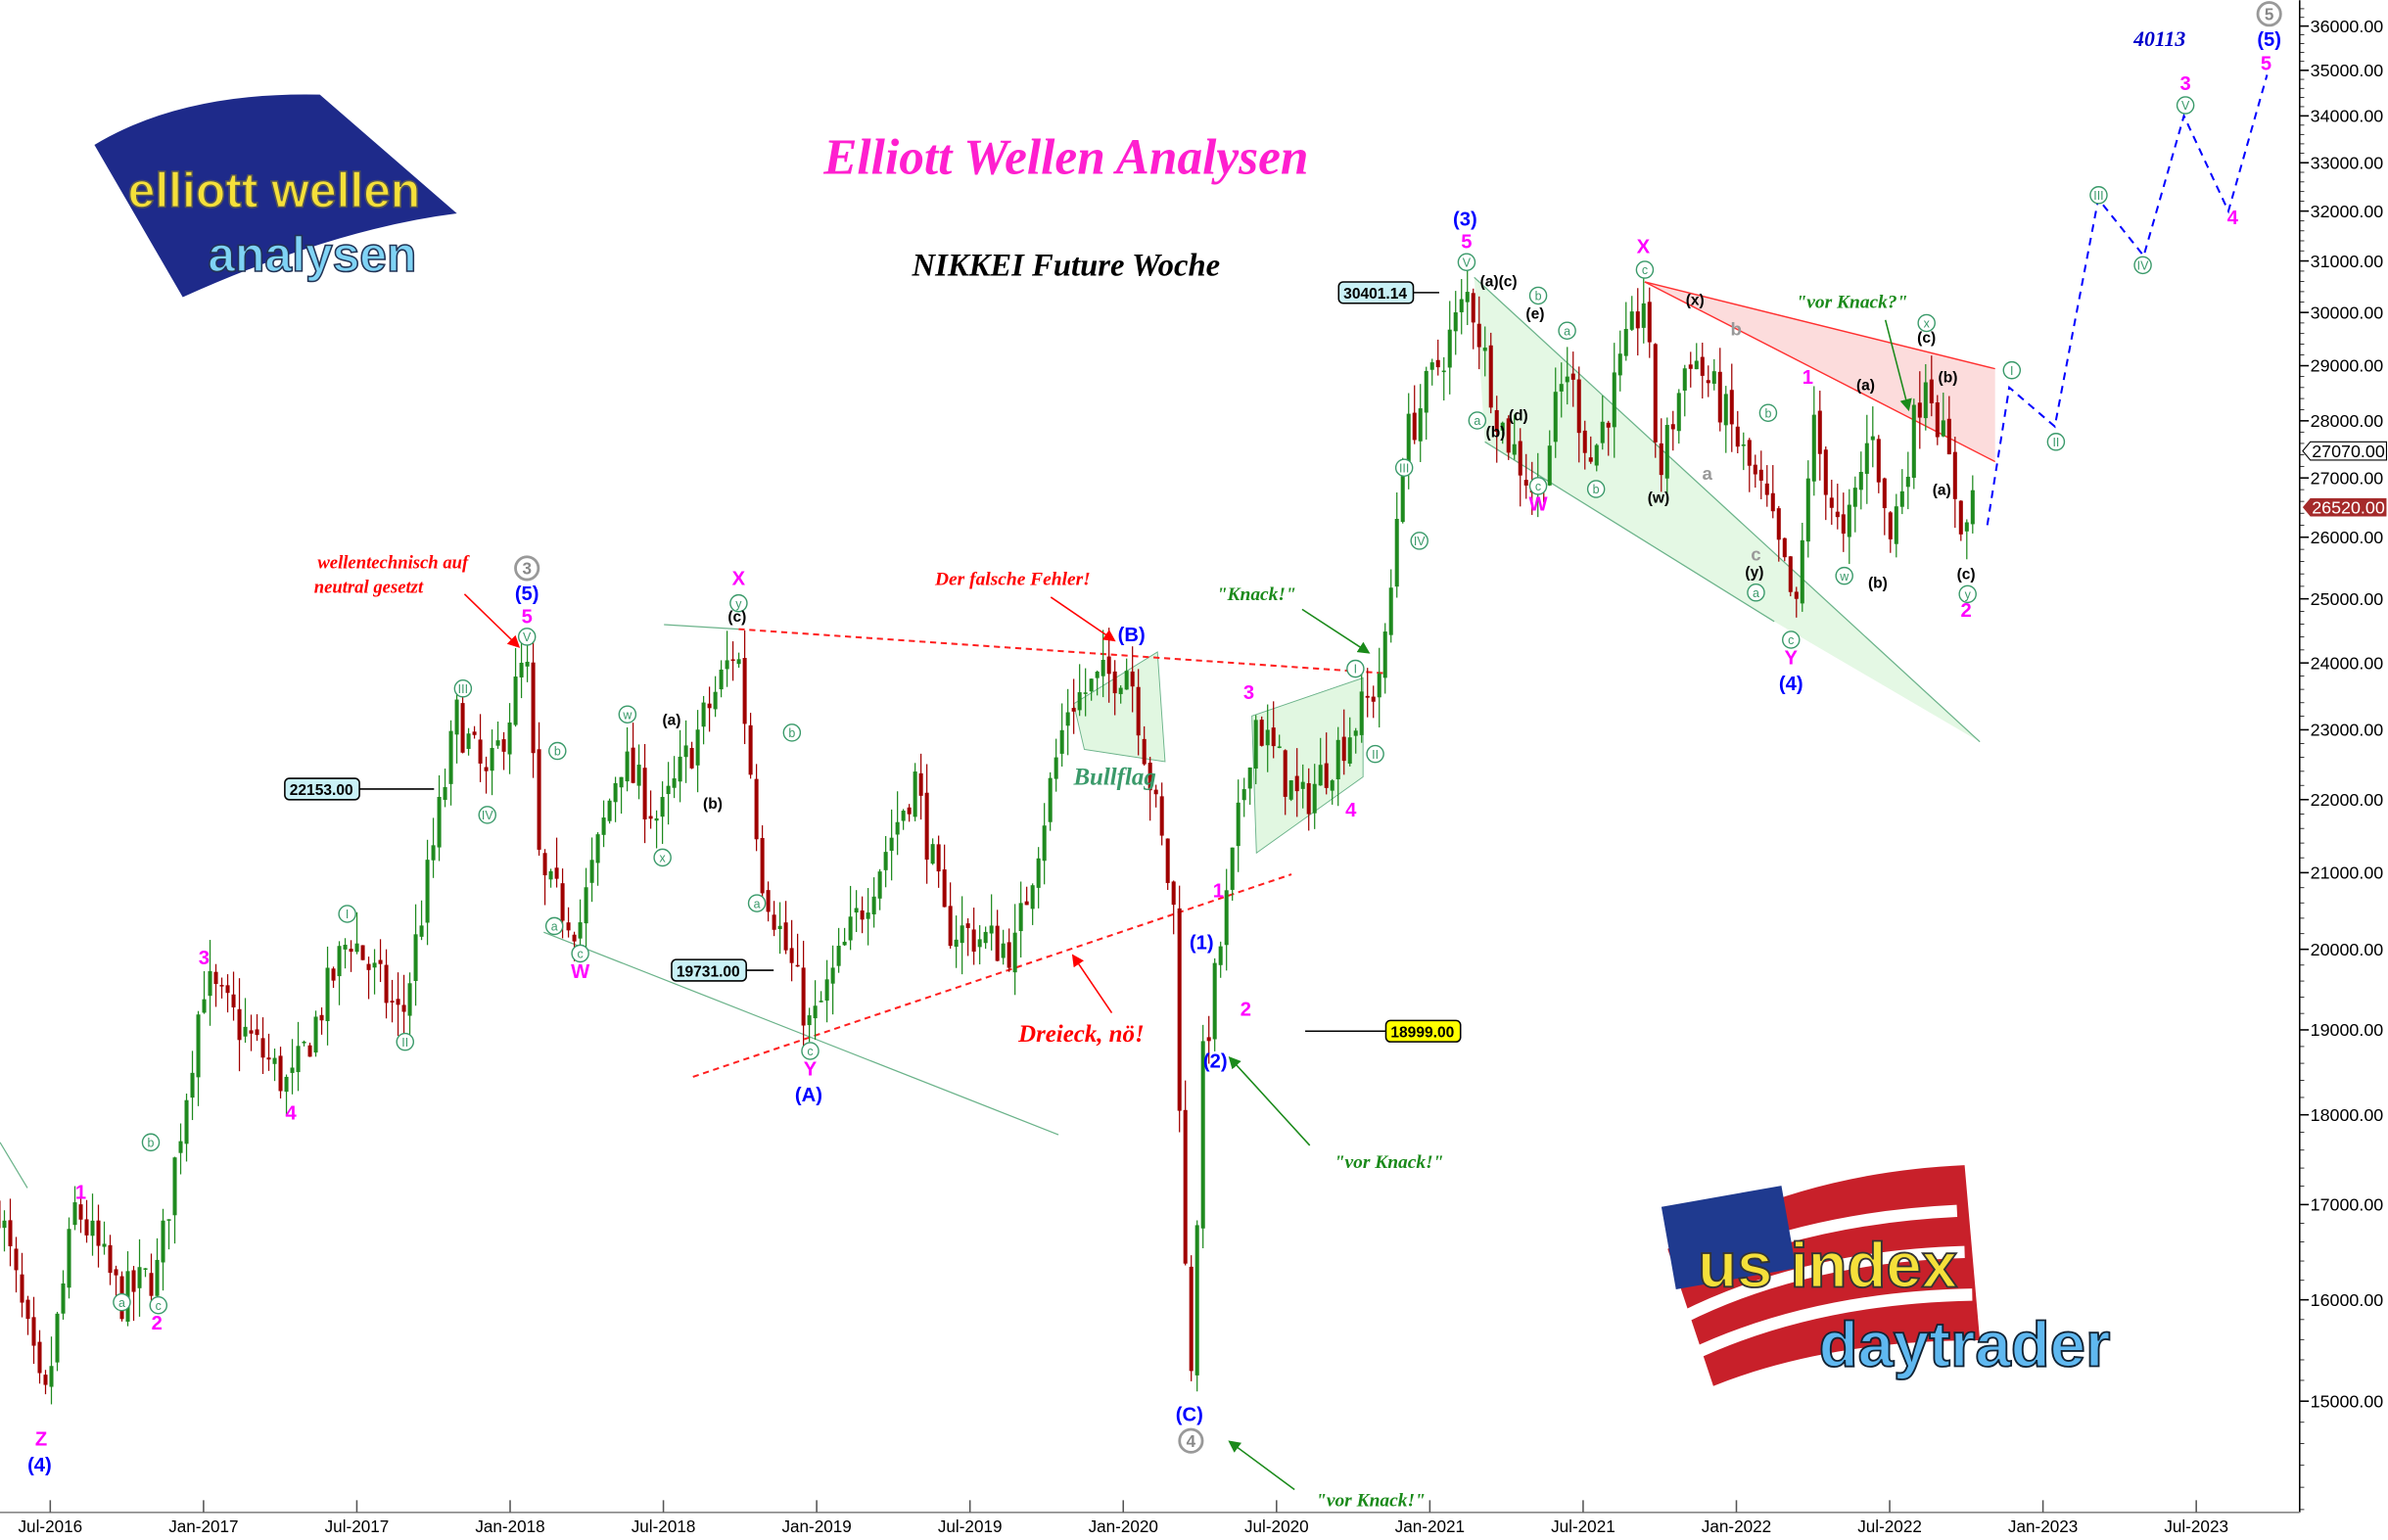  What do you see at coordinates (487, 815) in the screenshot?
I see `wave-label-circled: IV` at bounding box center [487, 815].